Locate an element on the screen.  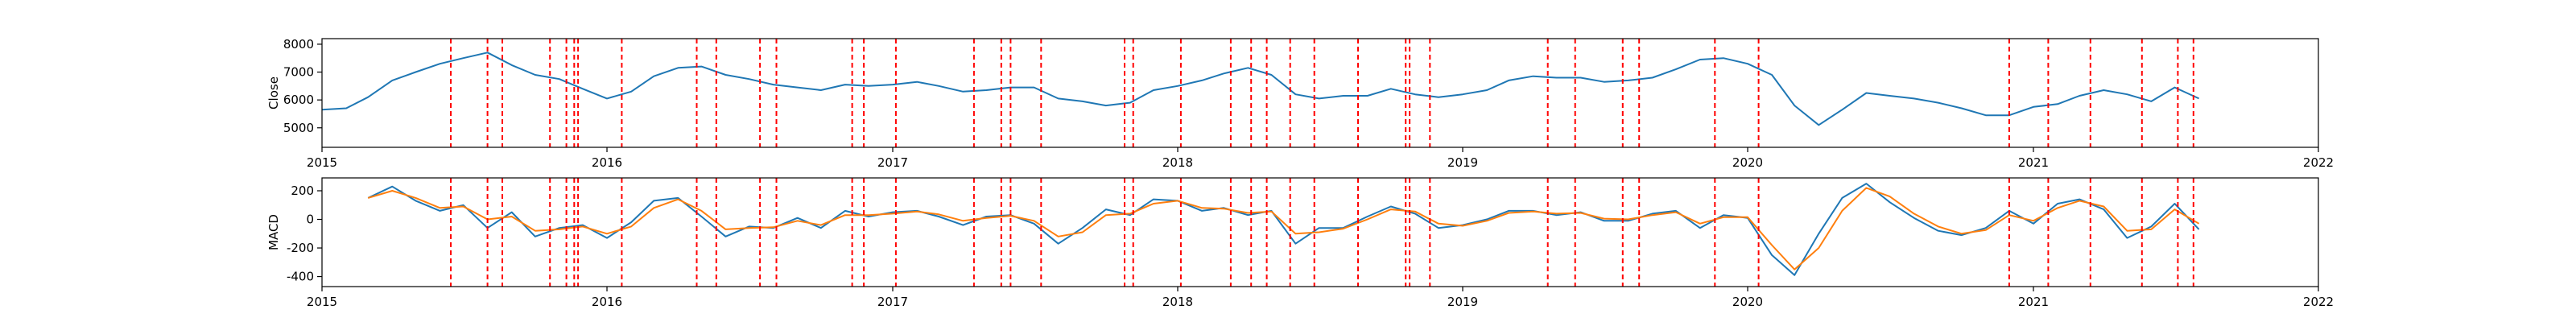
y-tick-label: 5000 is located at coordinates (298, 128).